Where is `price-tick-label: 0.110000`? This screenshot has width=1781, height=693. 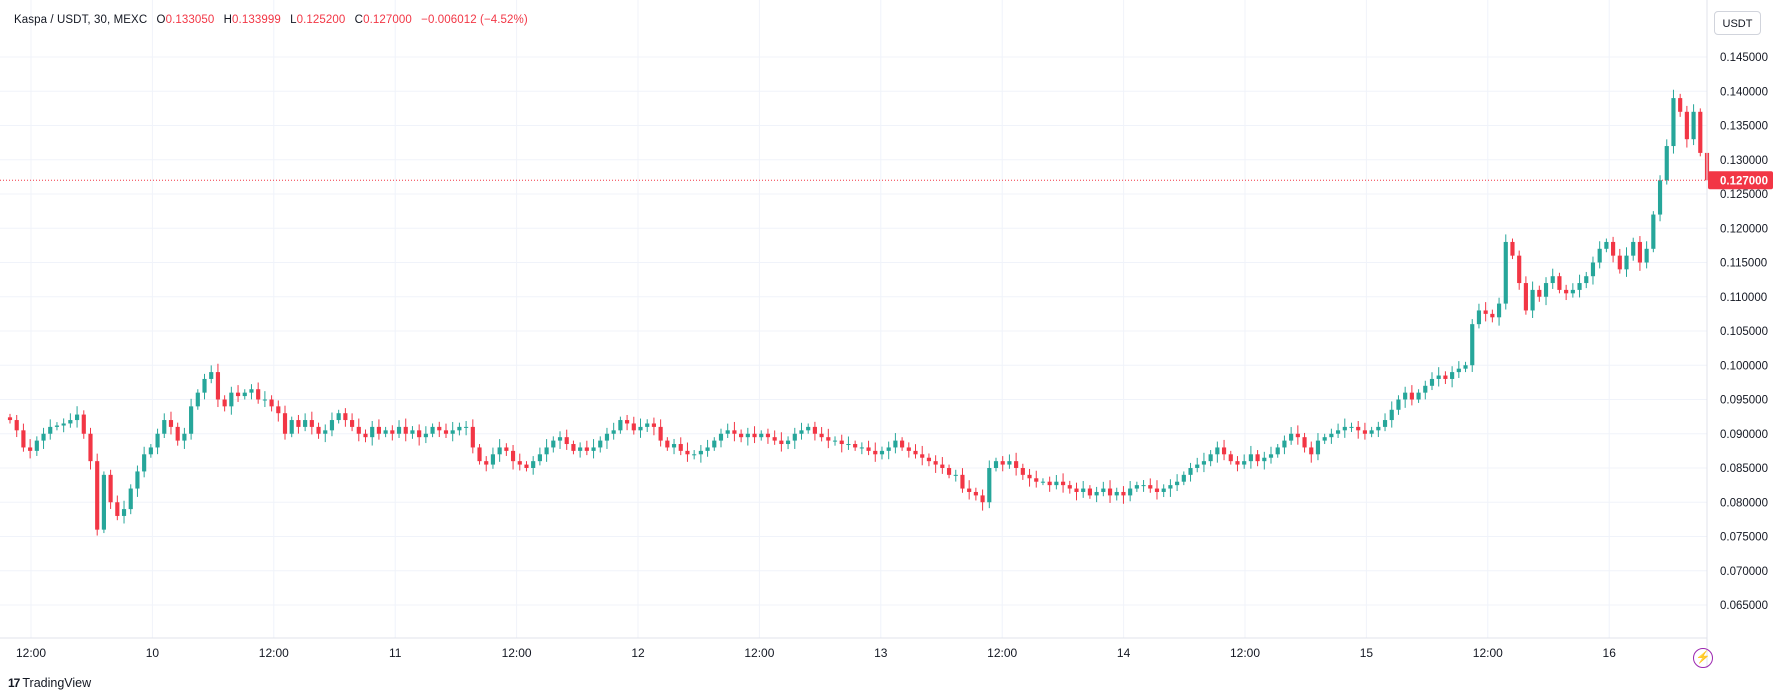 price-tick-label: 0.110000 is located at coordinates (1743, 298).